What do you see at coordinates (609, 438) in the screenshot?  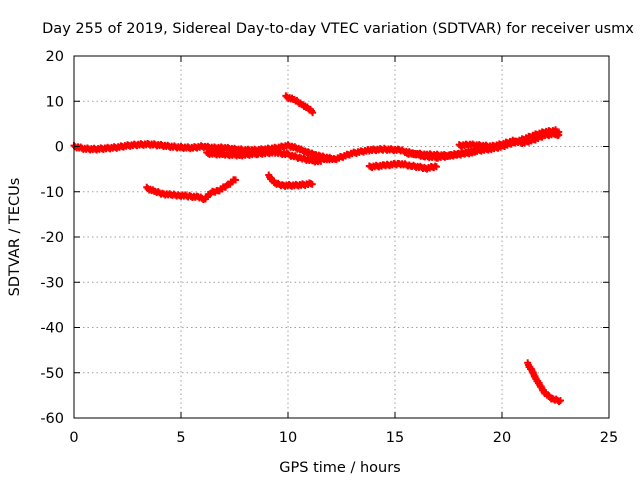 I see `x-tick-label: 25` at bounding box center [609, 438].